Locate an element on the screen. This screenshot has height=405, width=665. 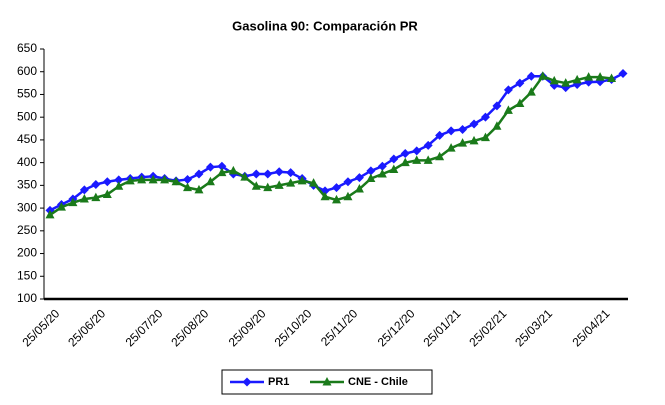
y-tick-label: 600 is located at coordinates (27, 71).